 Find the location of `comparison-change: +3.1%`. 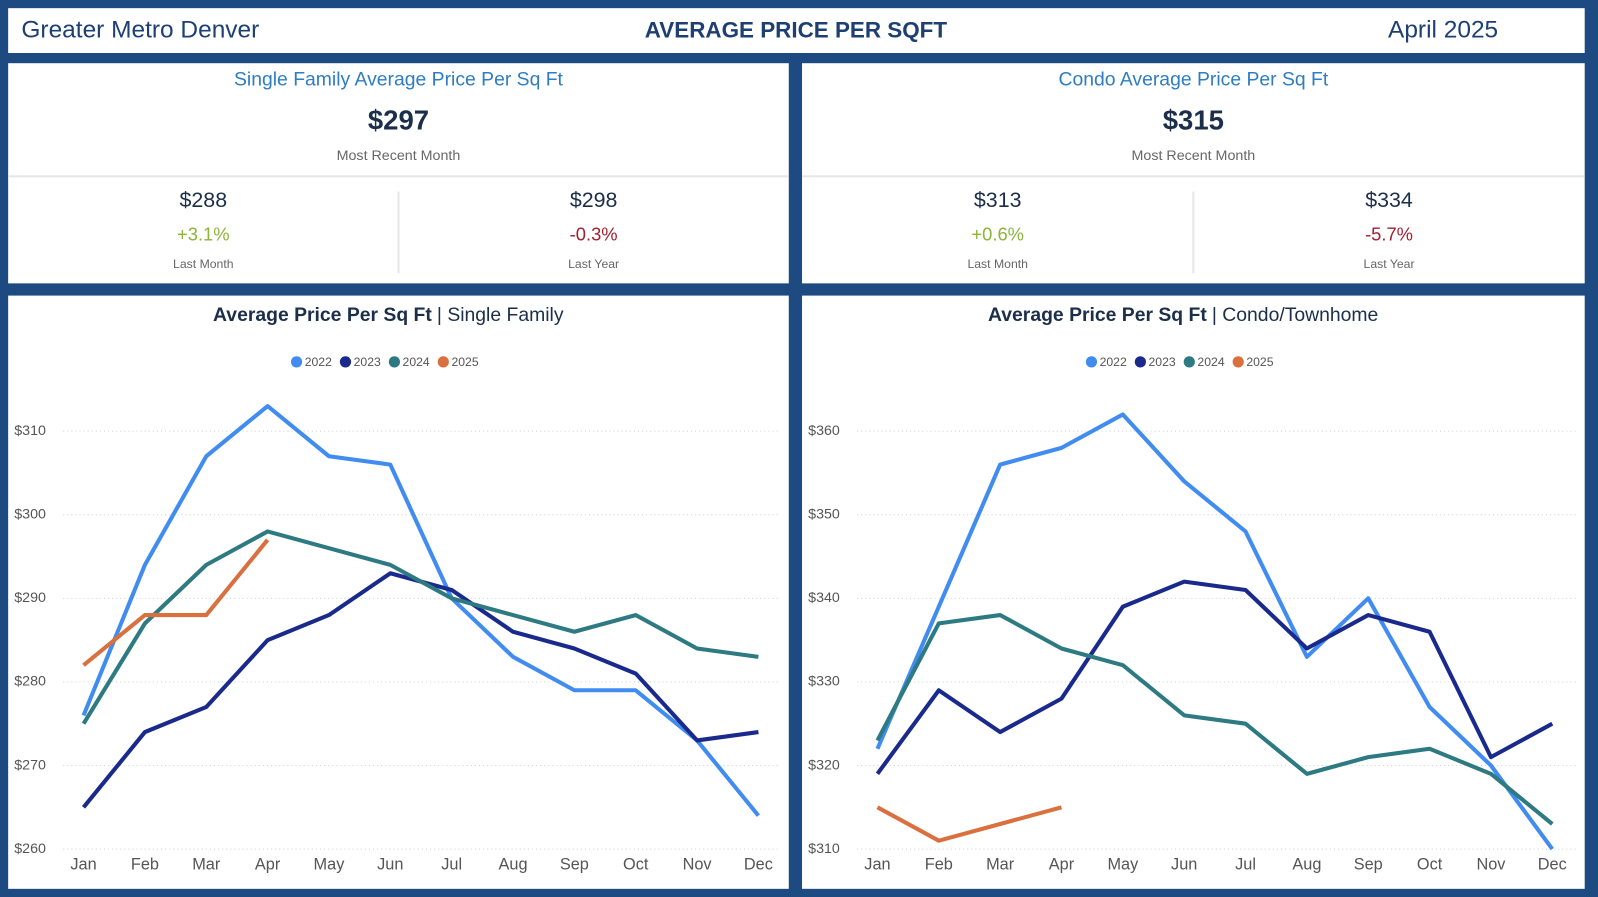

comparison-change: +3.1% is located at coordinates (203, 234).